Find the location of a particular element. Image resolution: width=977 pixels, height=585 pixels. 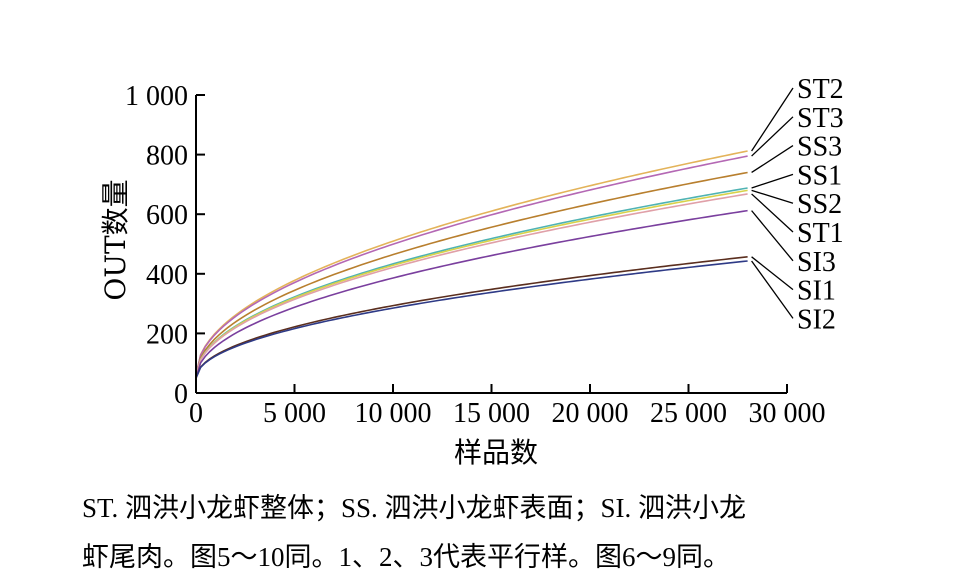

series-label-ss2: SS2 is located at coordinates (819, 204).